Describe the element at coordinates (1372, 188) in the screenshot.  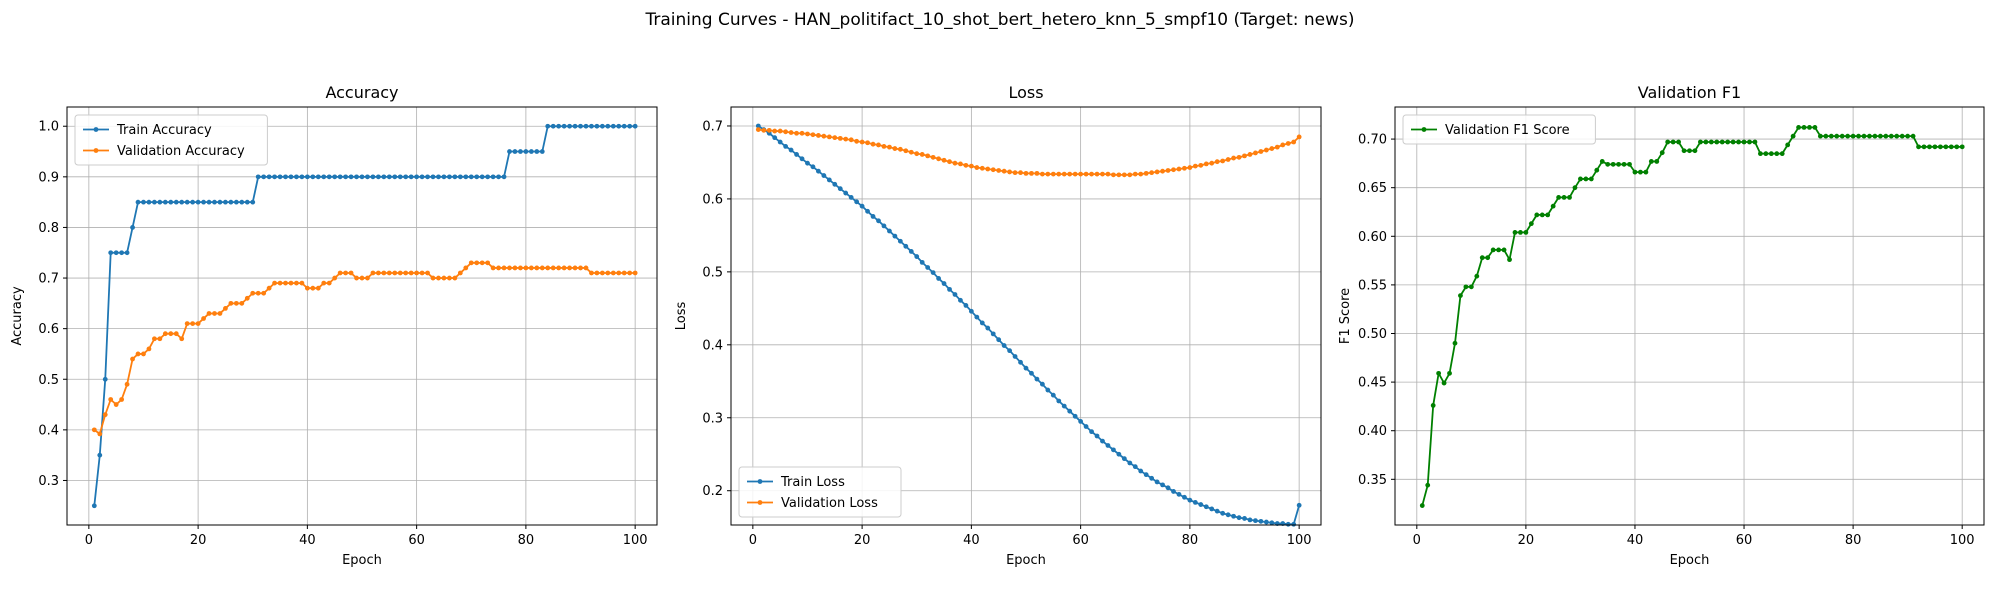
I see `f1-y-tick-label: 0.65` at that location.